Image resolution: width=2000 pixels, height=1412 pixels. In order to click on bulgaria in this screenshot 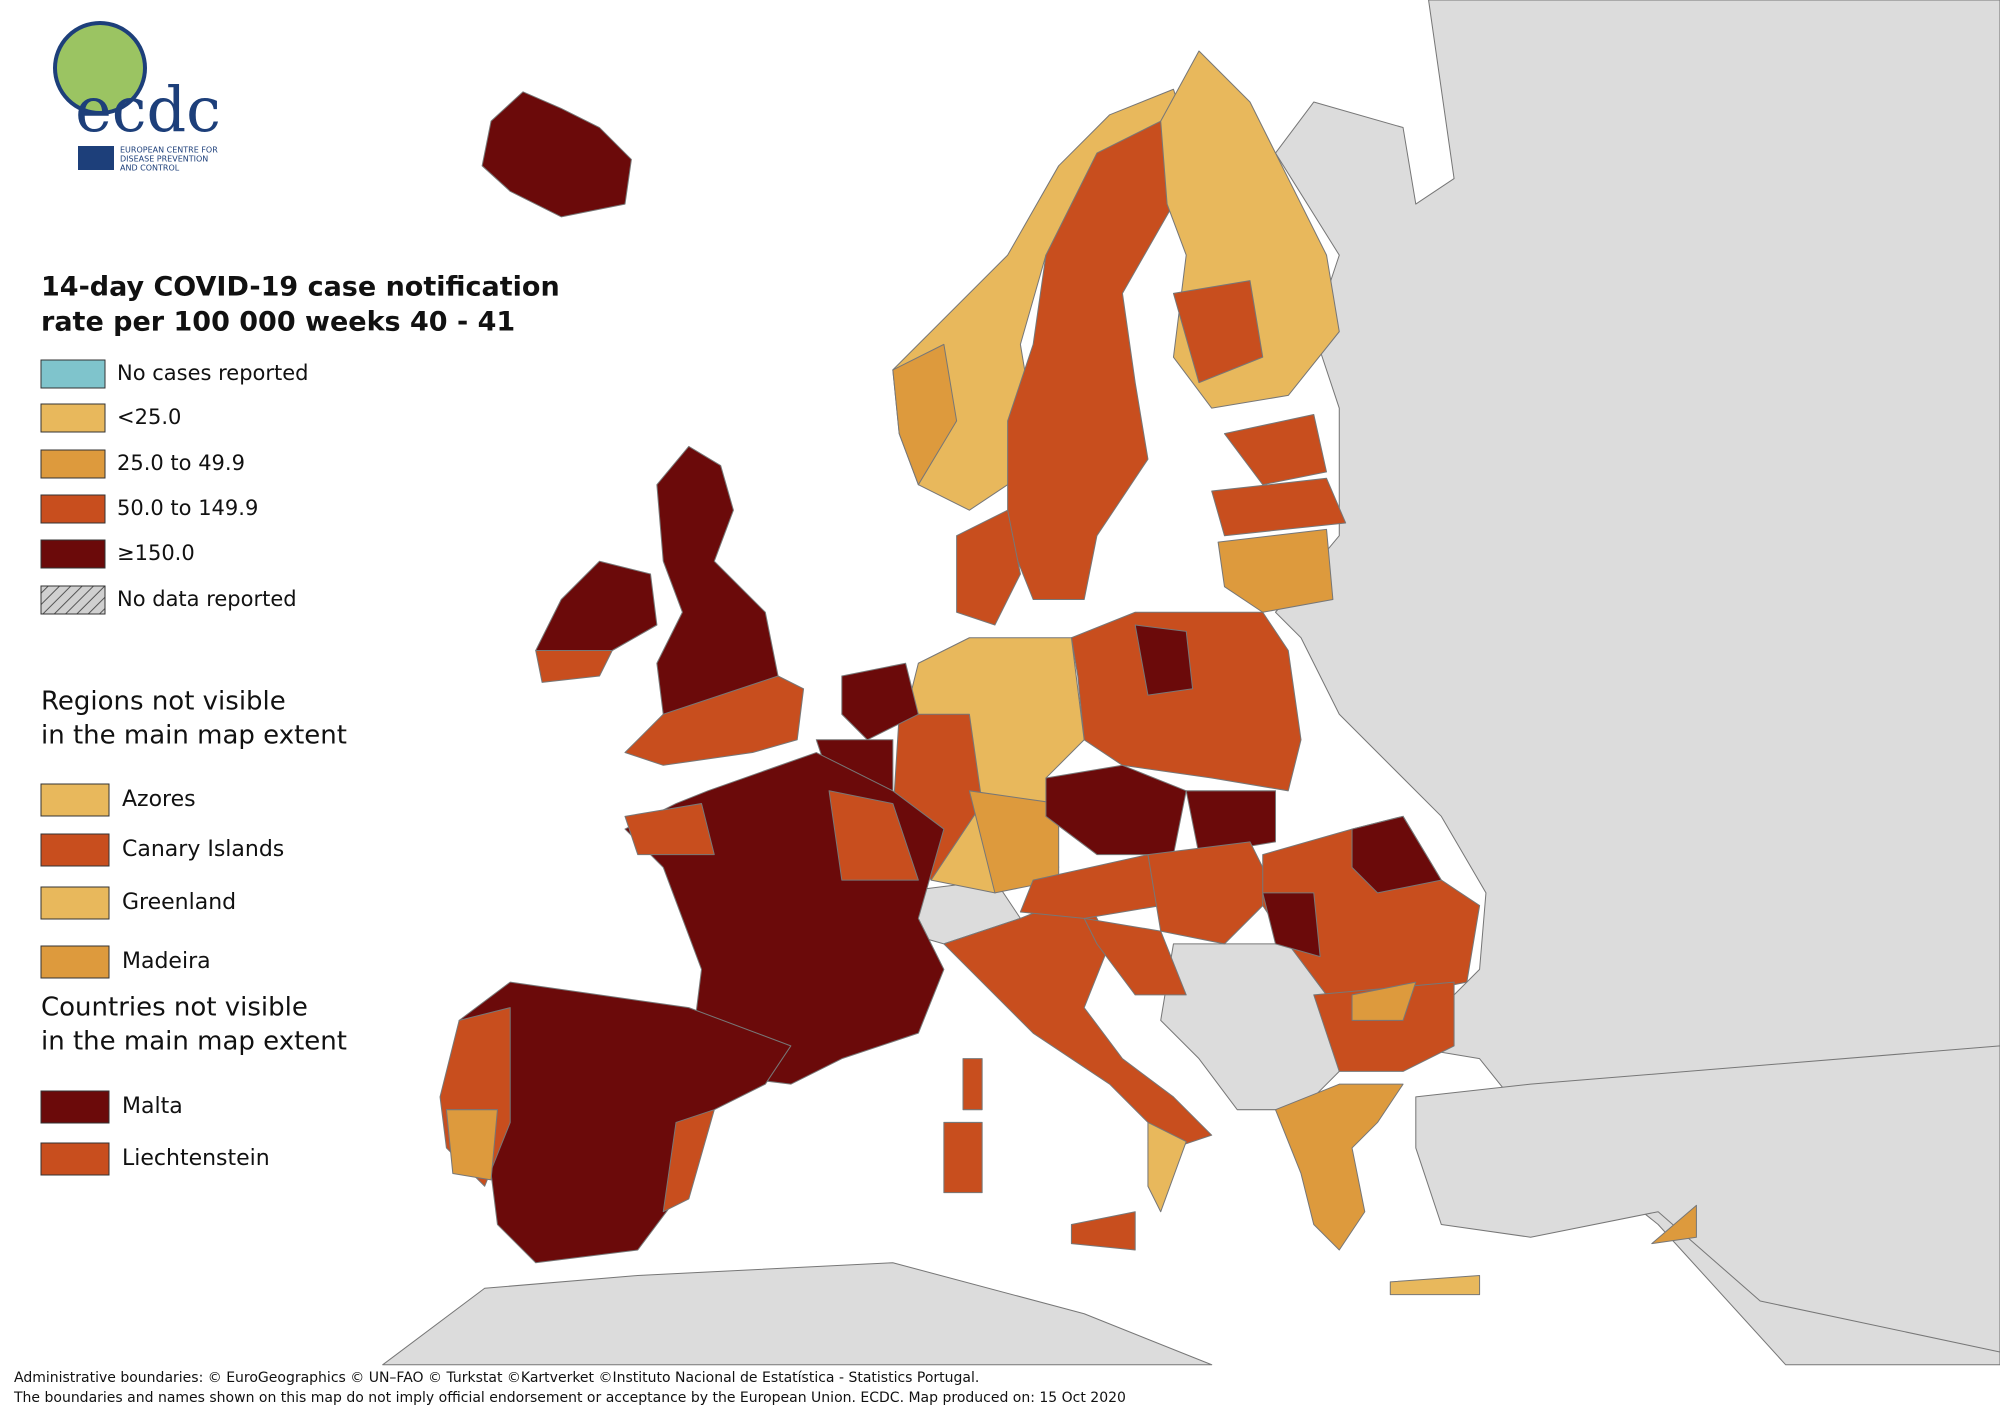, I will do `click(1384, 1026)`.